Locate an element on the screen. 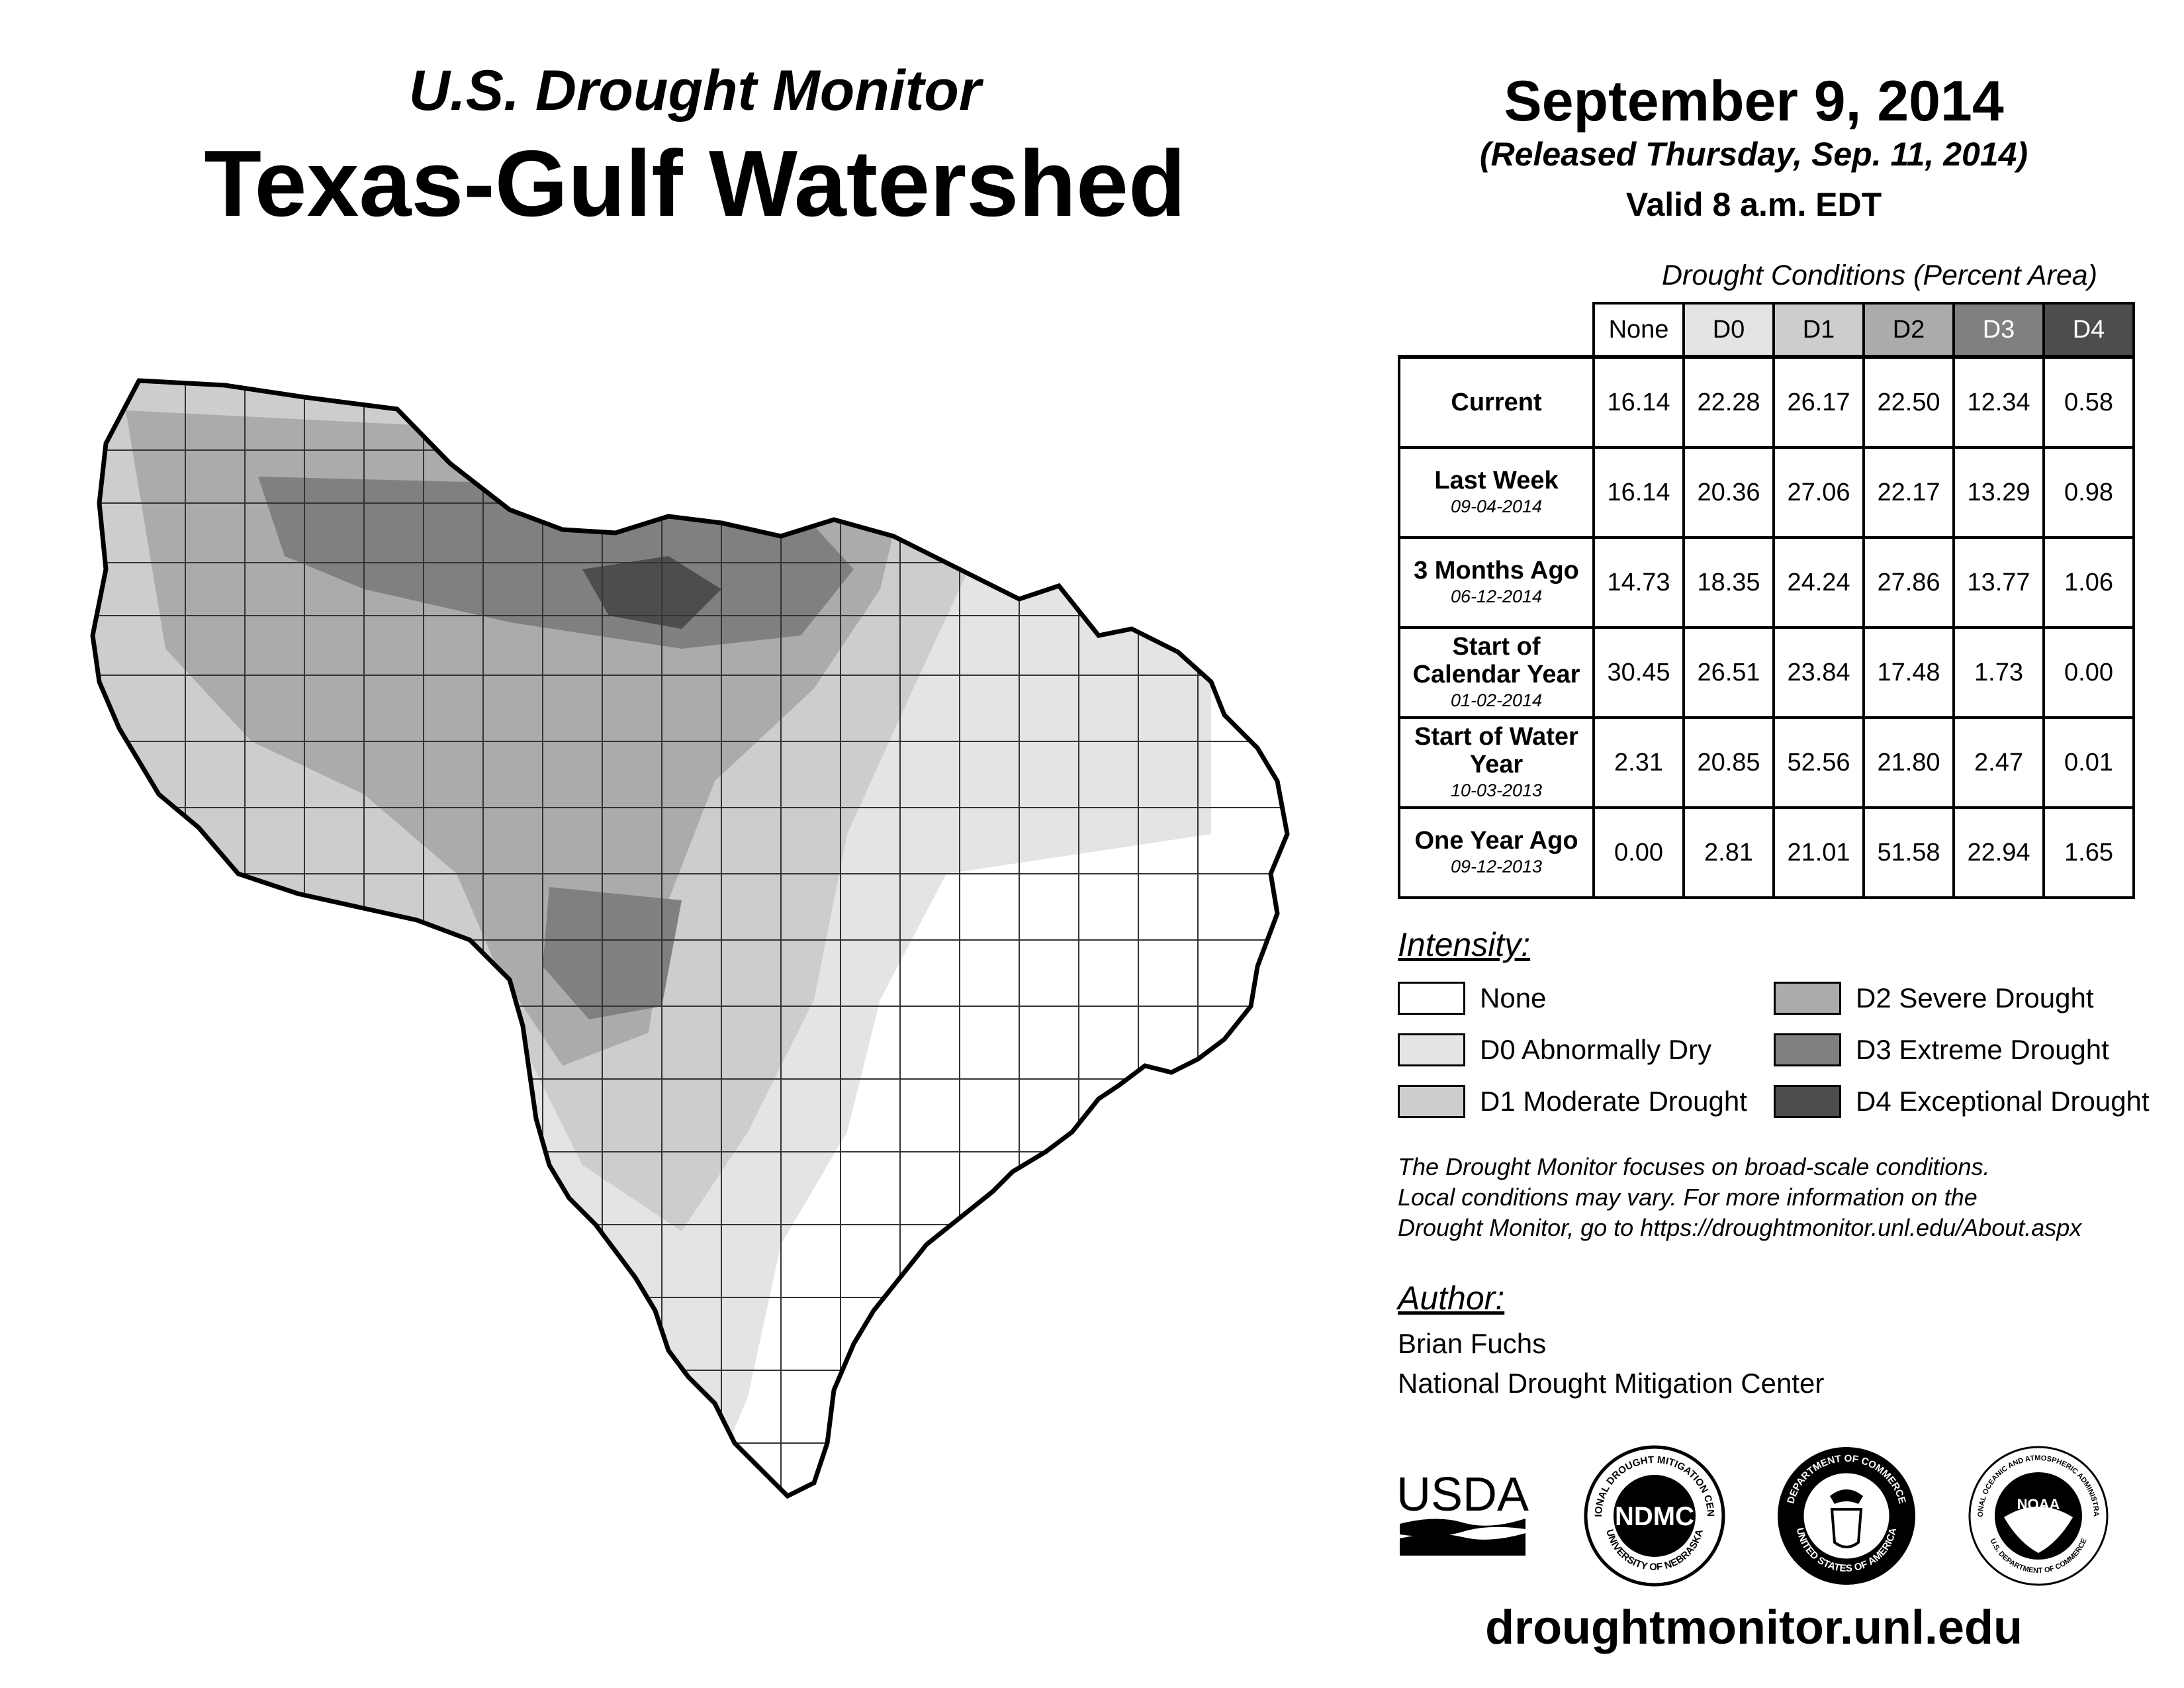  row-label-text: Current is located at coordinates (1496, 402).